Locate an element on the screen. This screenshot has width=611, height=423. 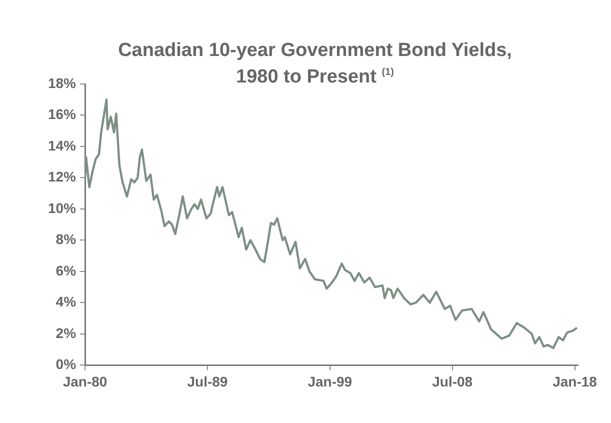
x-tick-label: Jan-80 is located at coordinates (85, 381).